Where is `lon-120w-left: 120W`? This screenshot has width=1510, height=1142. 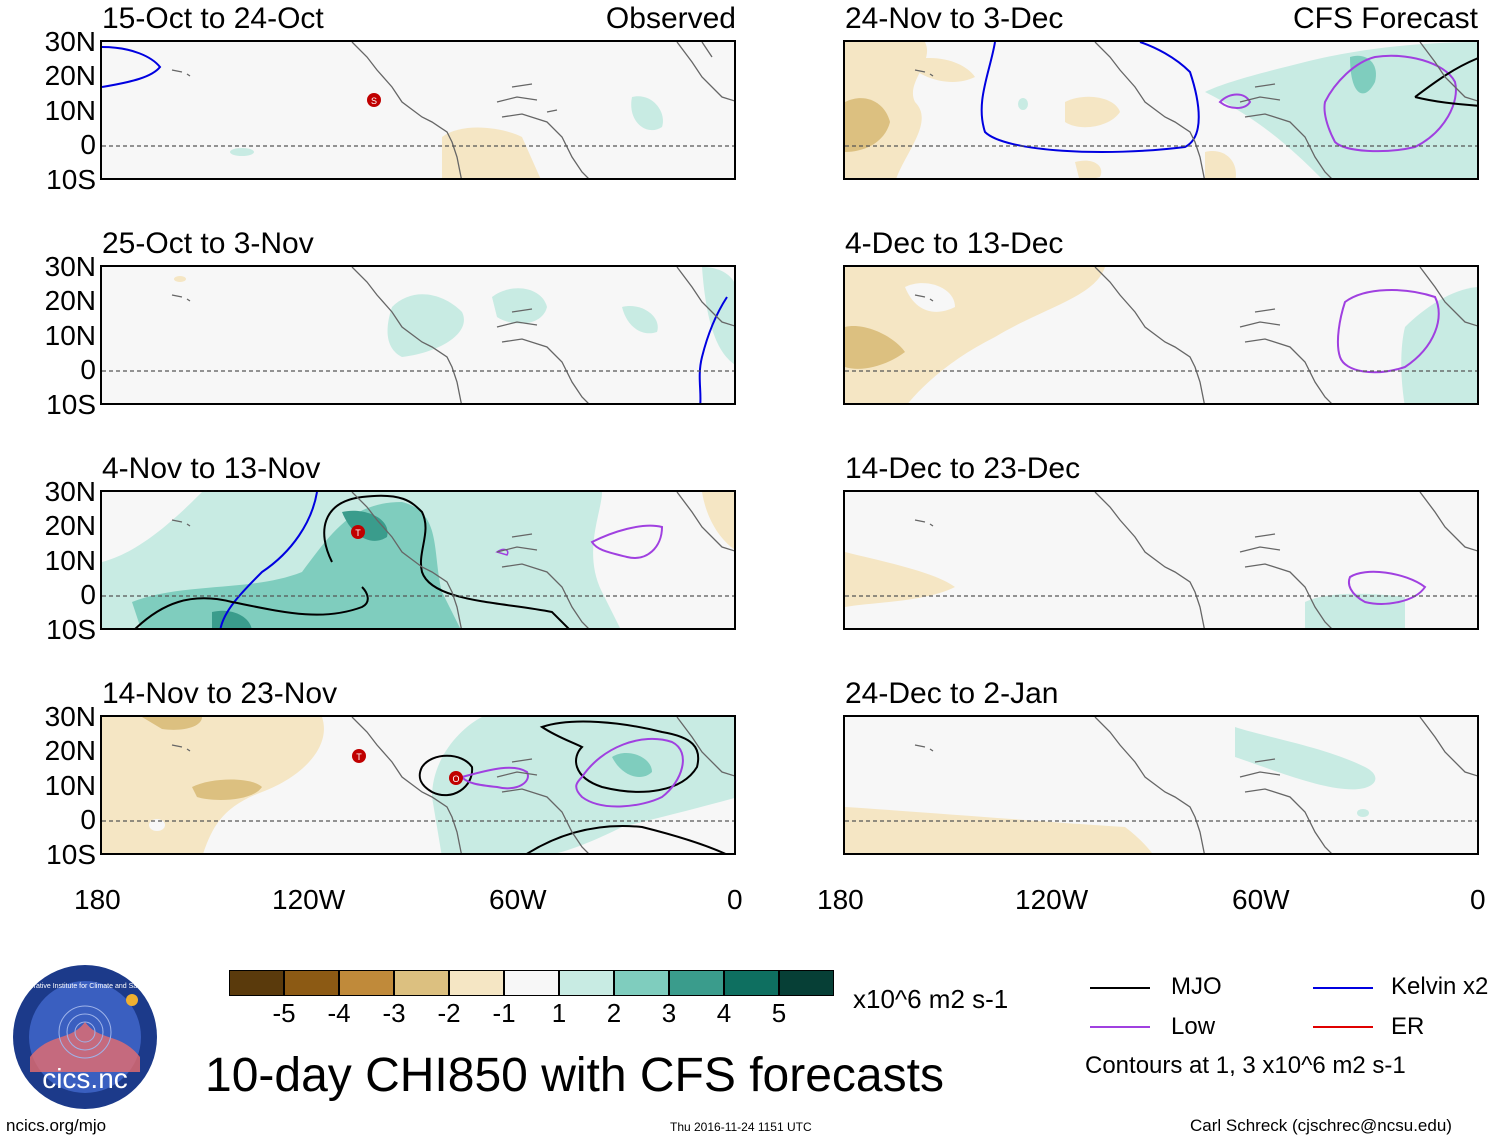 lon-120w-left: 120W is located at coordinates (309, 899).